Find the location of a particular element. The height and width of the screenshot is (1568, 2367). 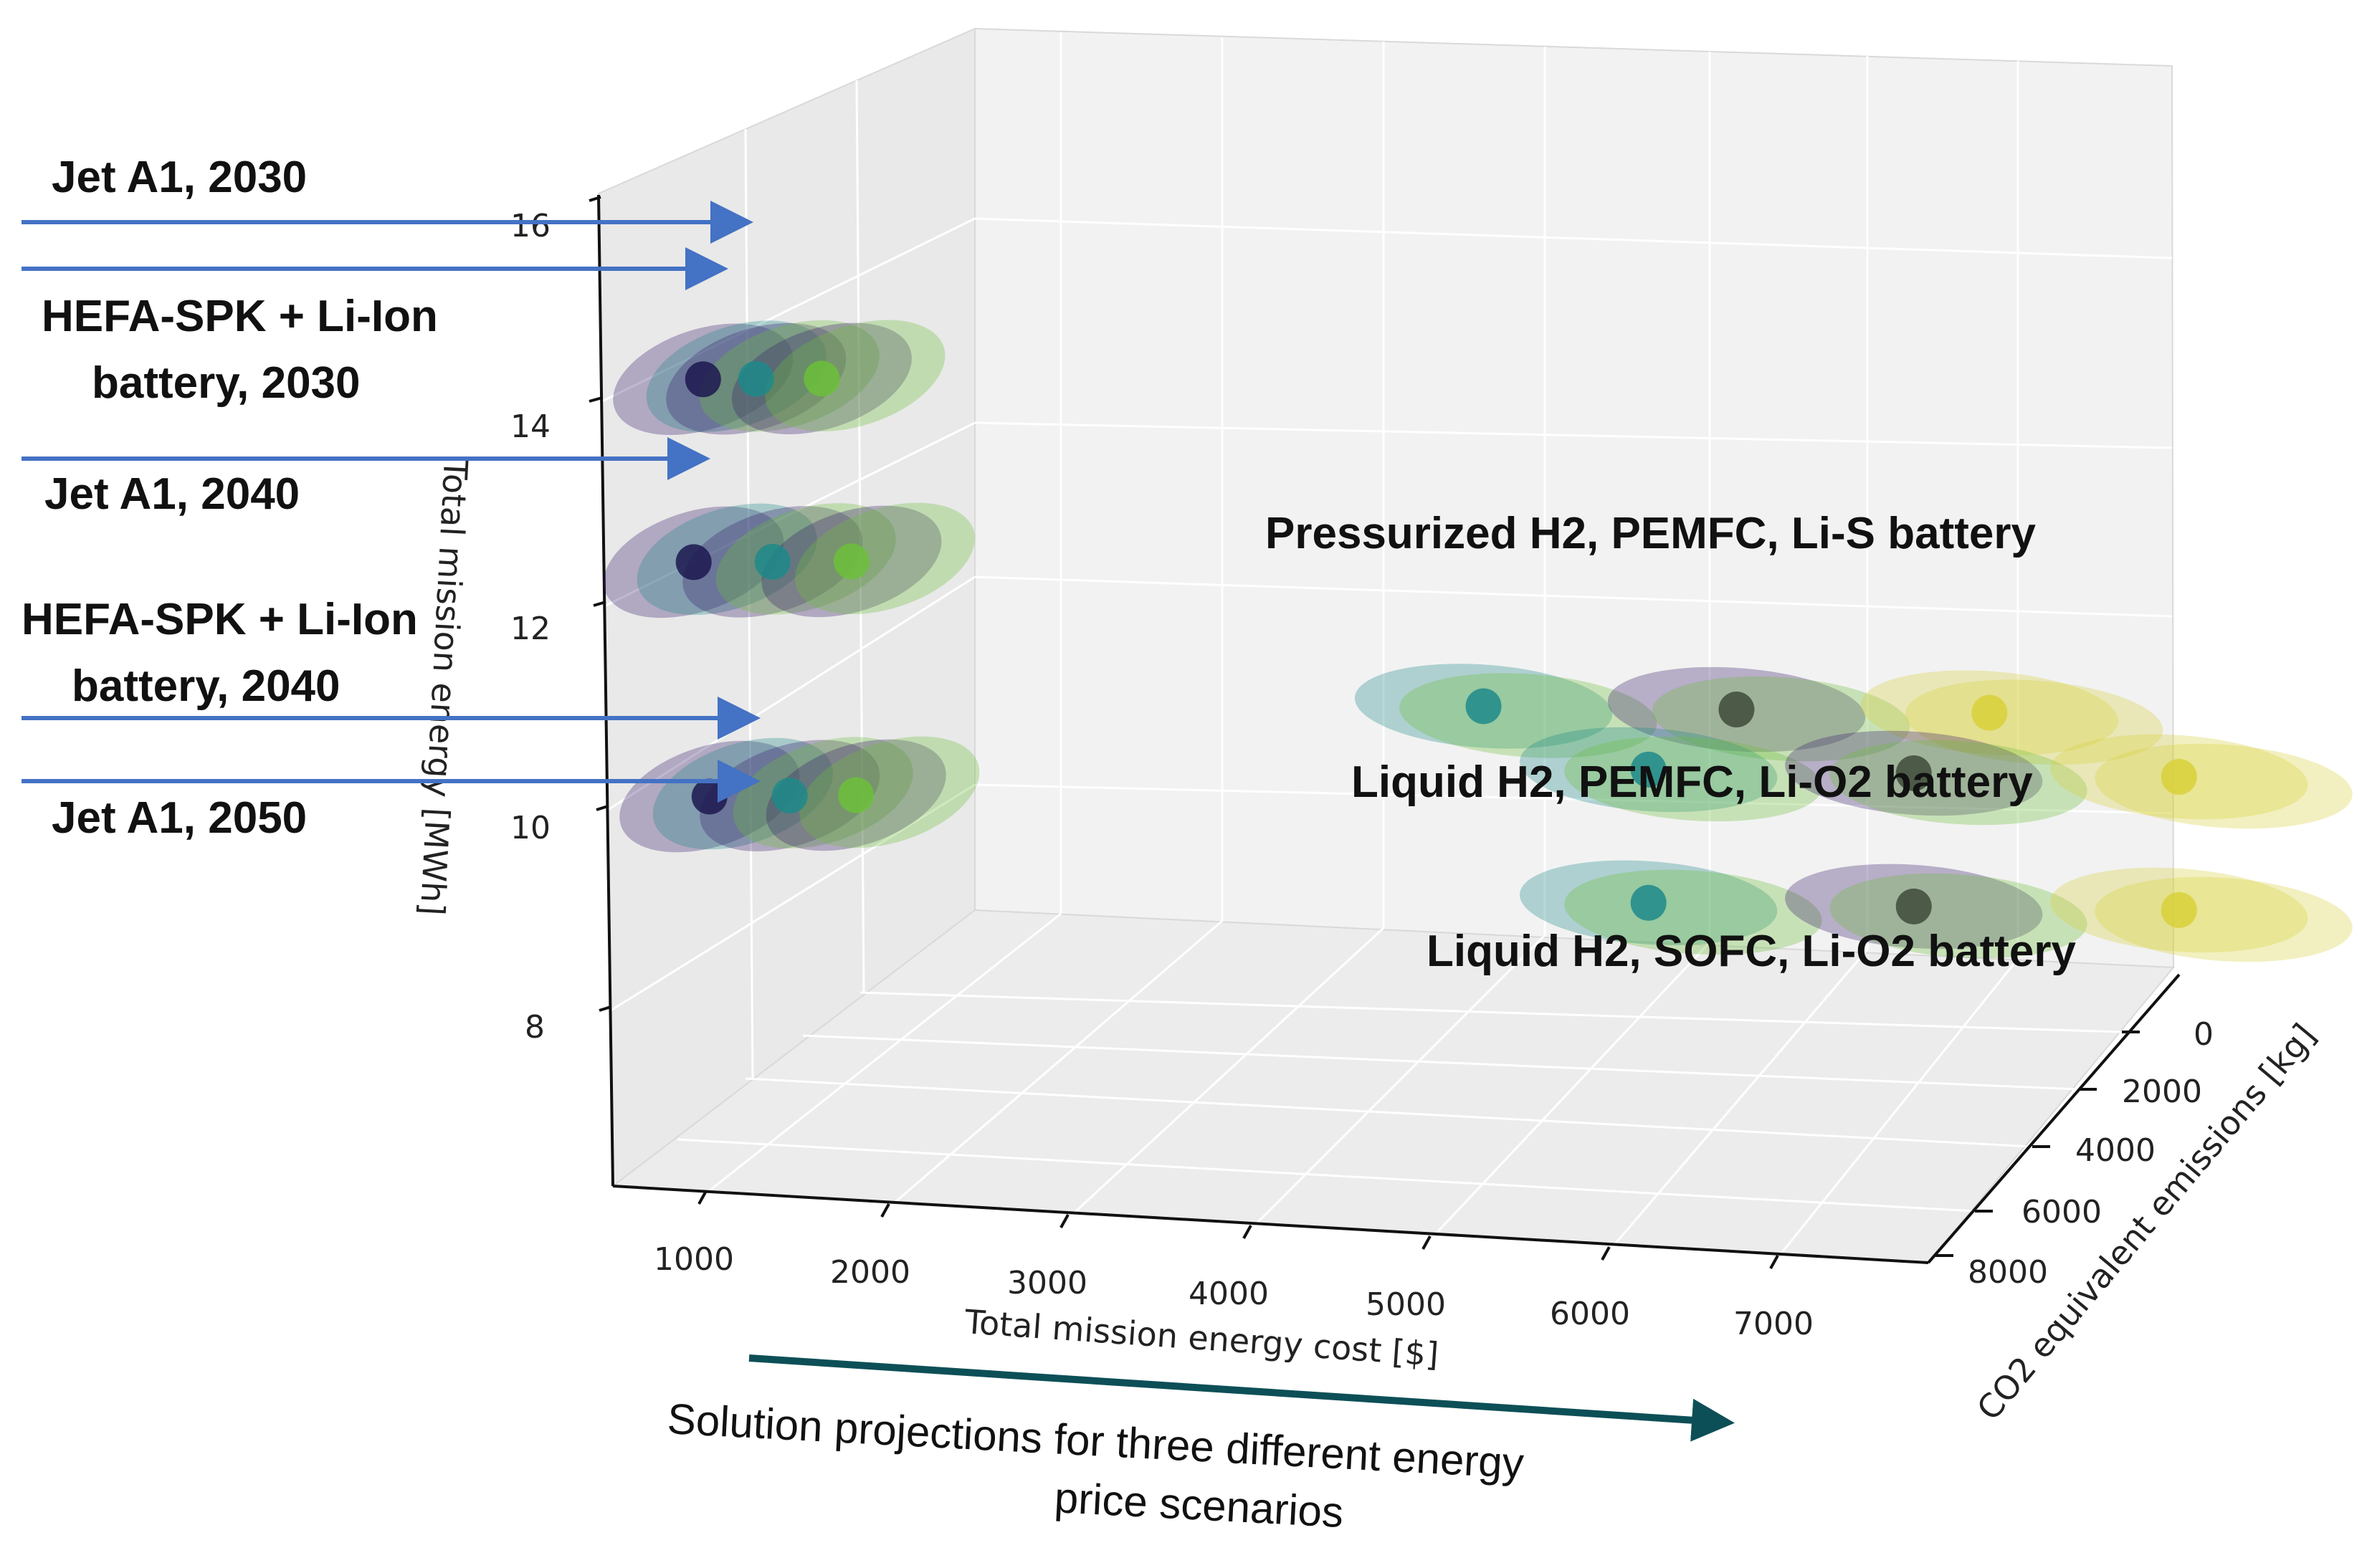

x-tick-label: 3000 is located at coordinates (1047, 1283).